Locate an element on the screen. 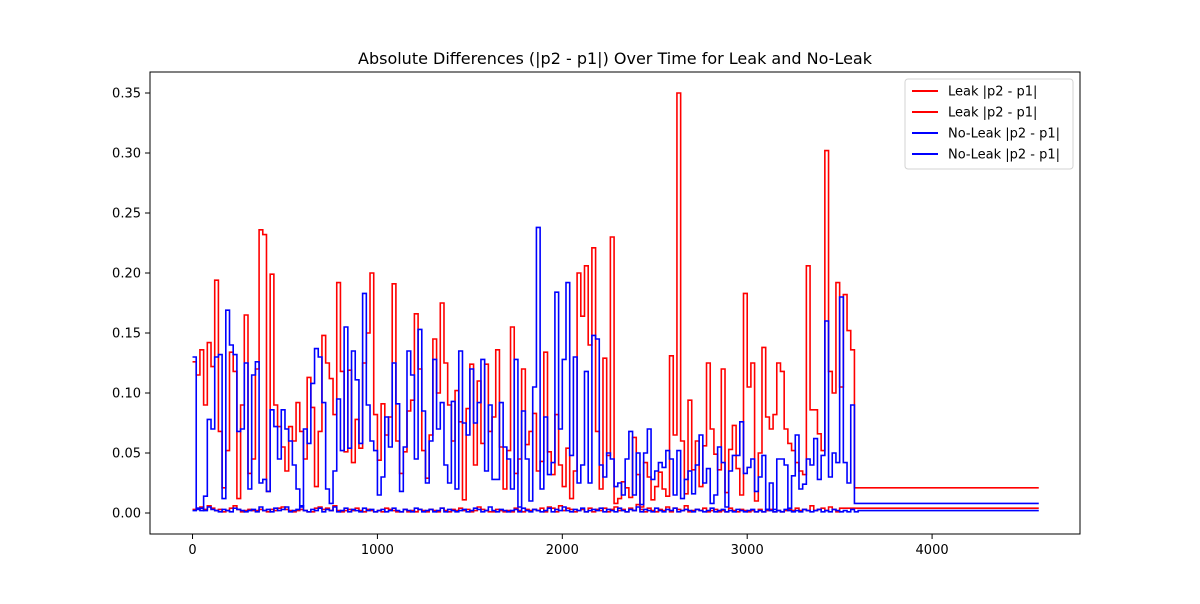 The height and width of the screenshot is (604, 1200). y-tick-label: 0.10 is located at coordinates (126, 394).